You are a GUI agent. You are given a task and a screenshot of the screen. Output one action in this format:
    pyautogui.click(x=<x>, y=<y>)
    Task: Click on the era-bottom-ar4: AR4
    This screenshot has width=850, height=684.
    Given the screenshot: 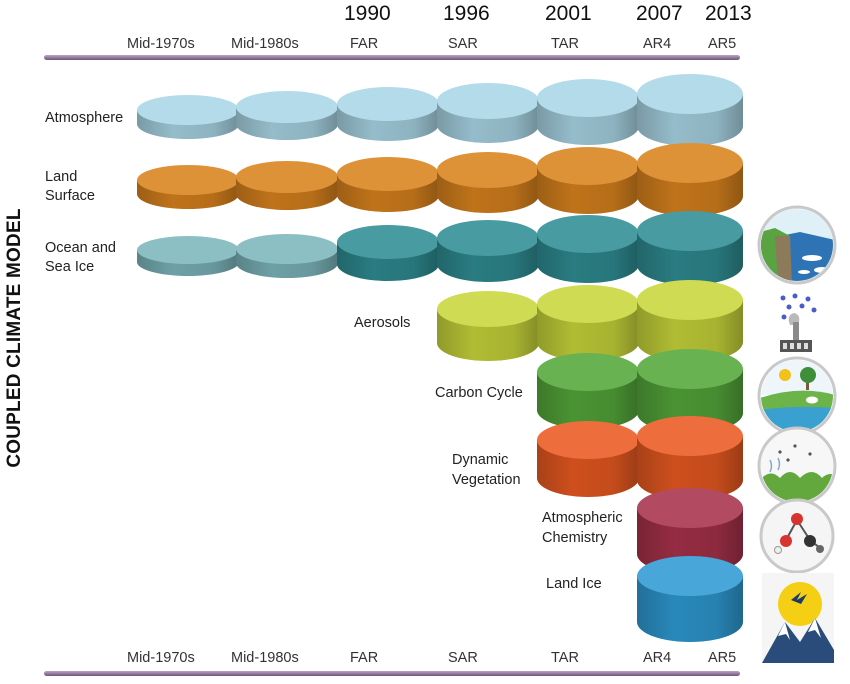 What is the action you would take?
    pyautogui.click(x=657, y=658)
    